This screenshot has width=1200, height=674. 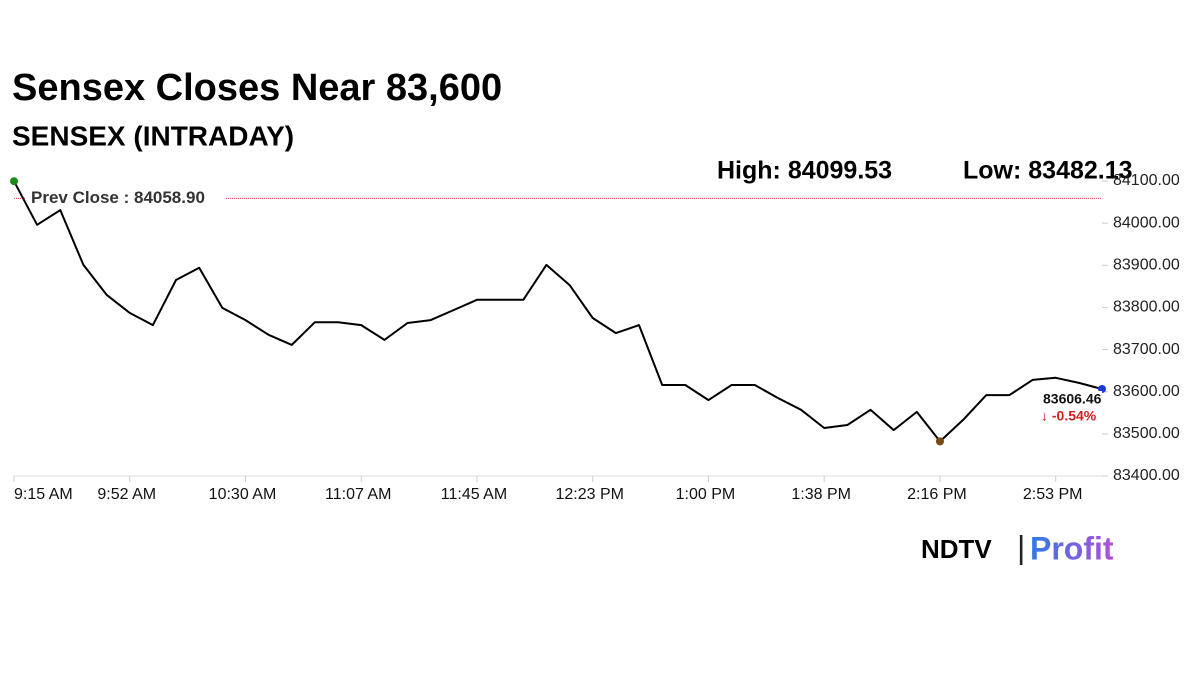 What do you see at coordinates (153, 135) in the screenshot?
I see `chart-subtitle: SENSEX (INTRADAY)` at bounding box center [153, 135].